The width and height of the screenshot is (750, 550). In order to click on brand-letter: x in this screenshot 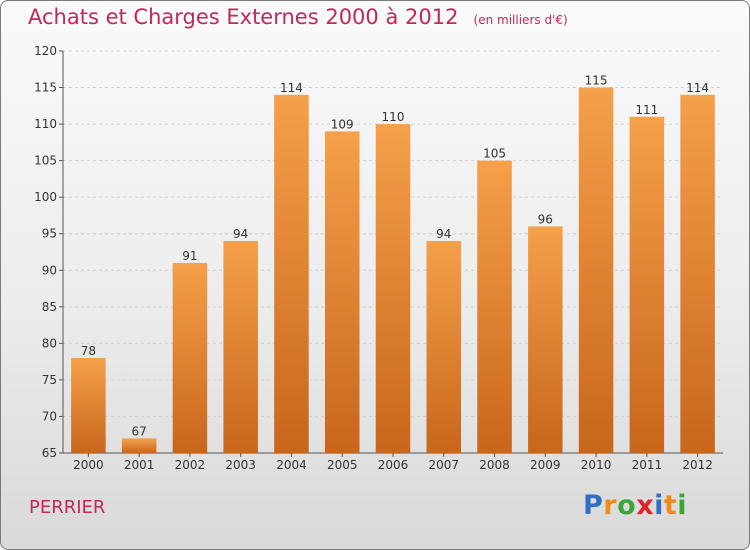, I will do `click(645, 505)`.